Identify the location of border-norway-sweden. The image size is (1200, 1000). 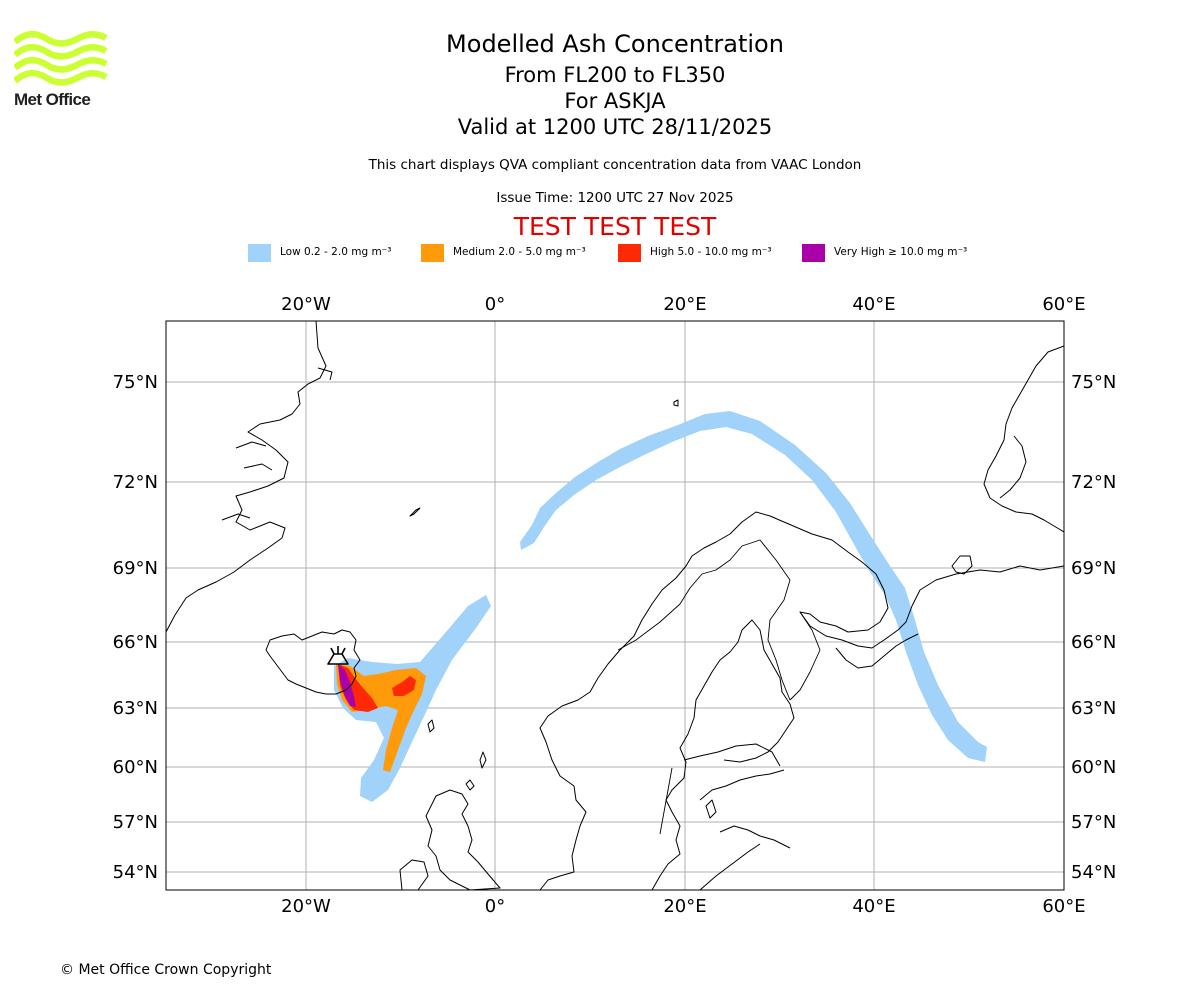
(704, 620).